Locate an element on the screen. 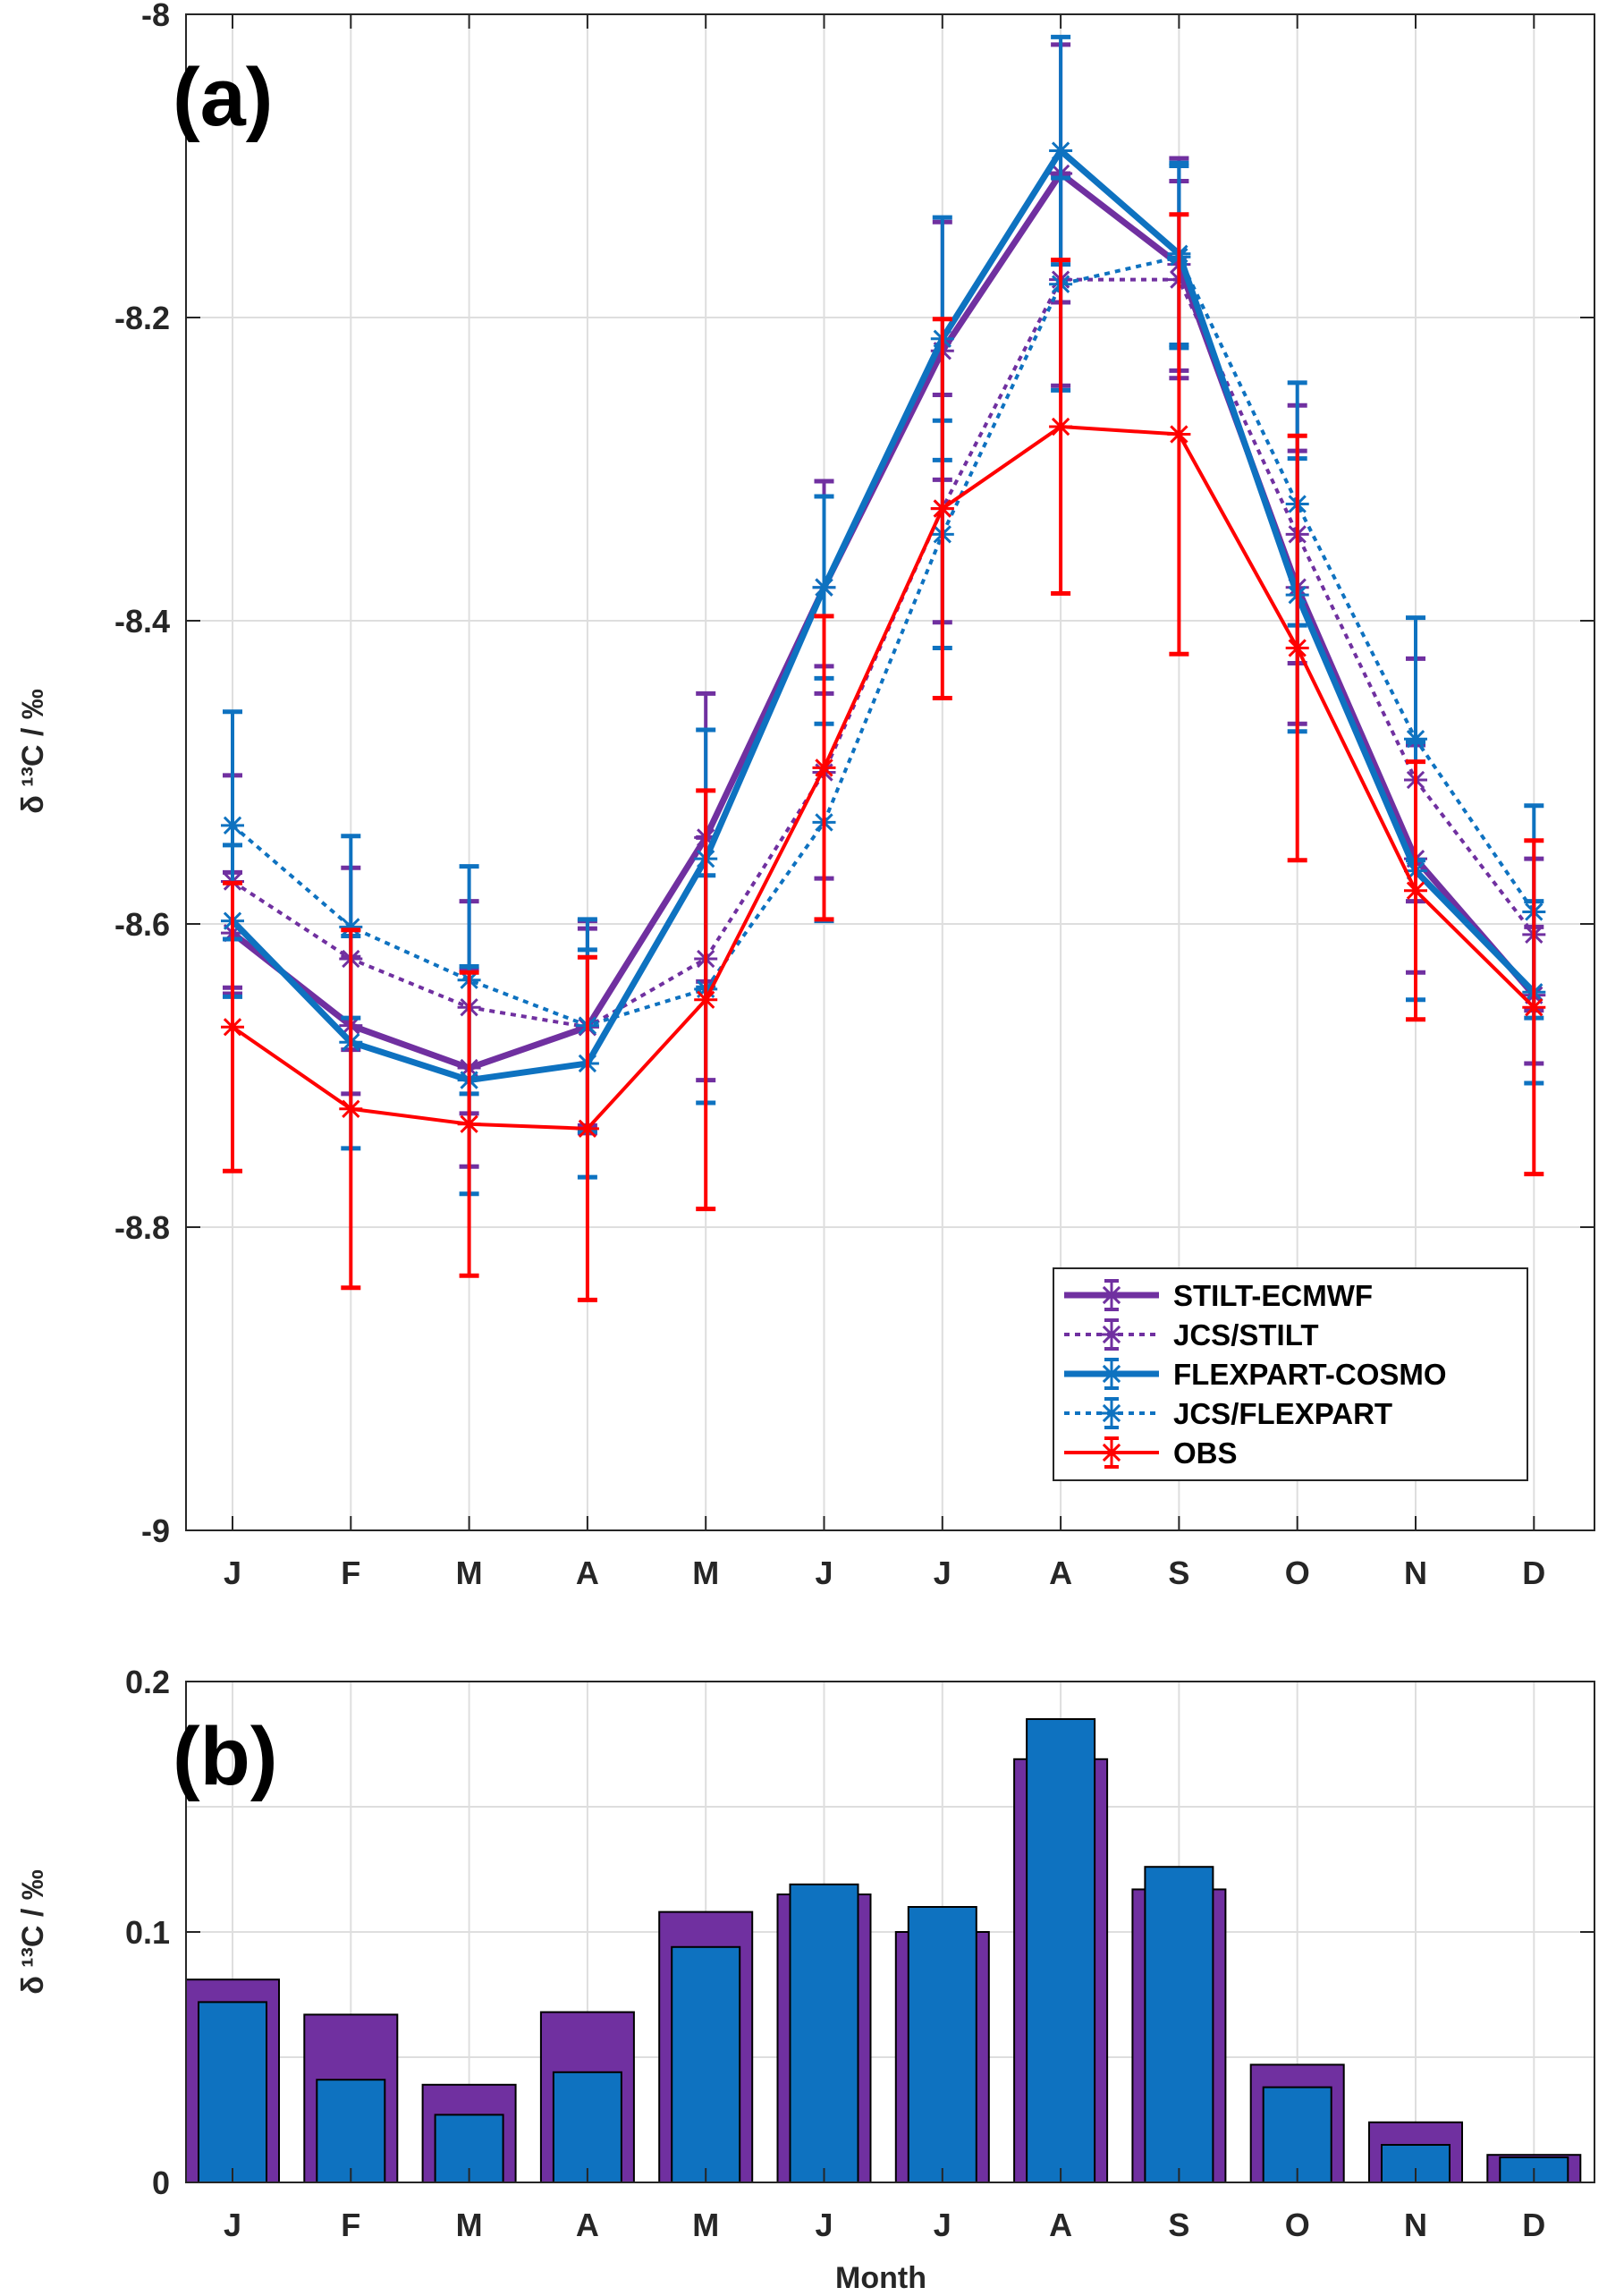 The width and height of the screenshot is (1607, 2296). legend-entry: JCS/STILT is located at coordinates (1191, 1334).